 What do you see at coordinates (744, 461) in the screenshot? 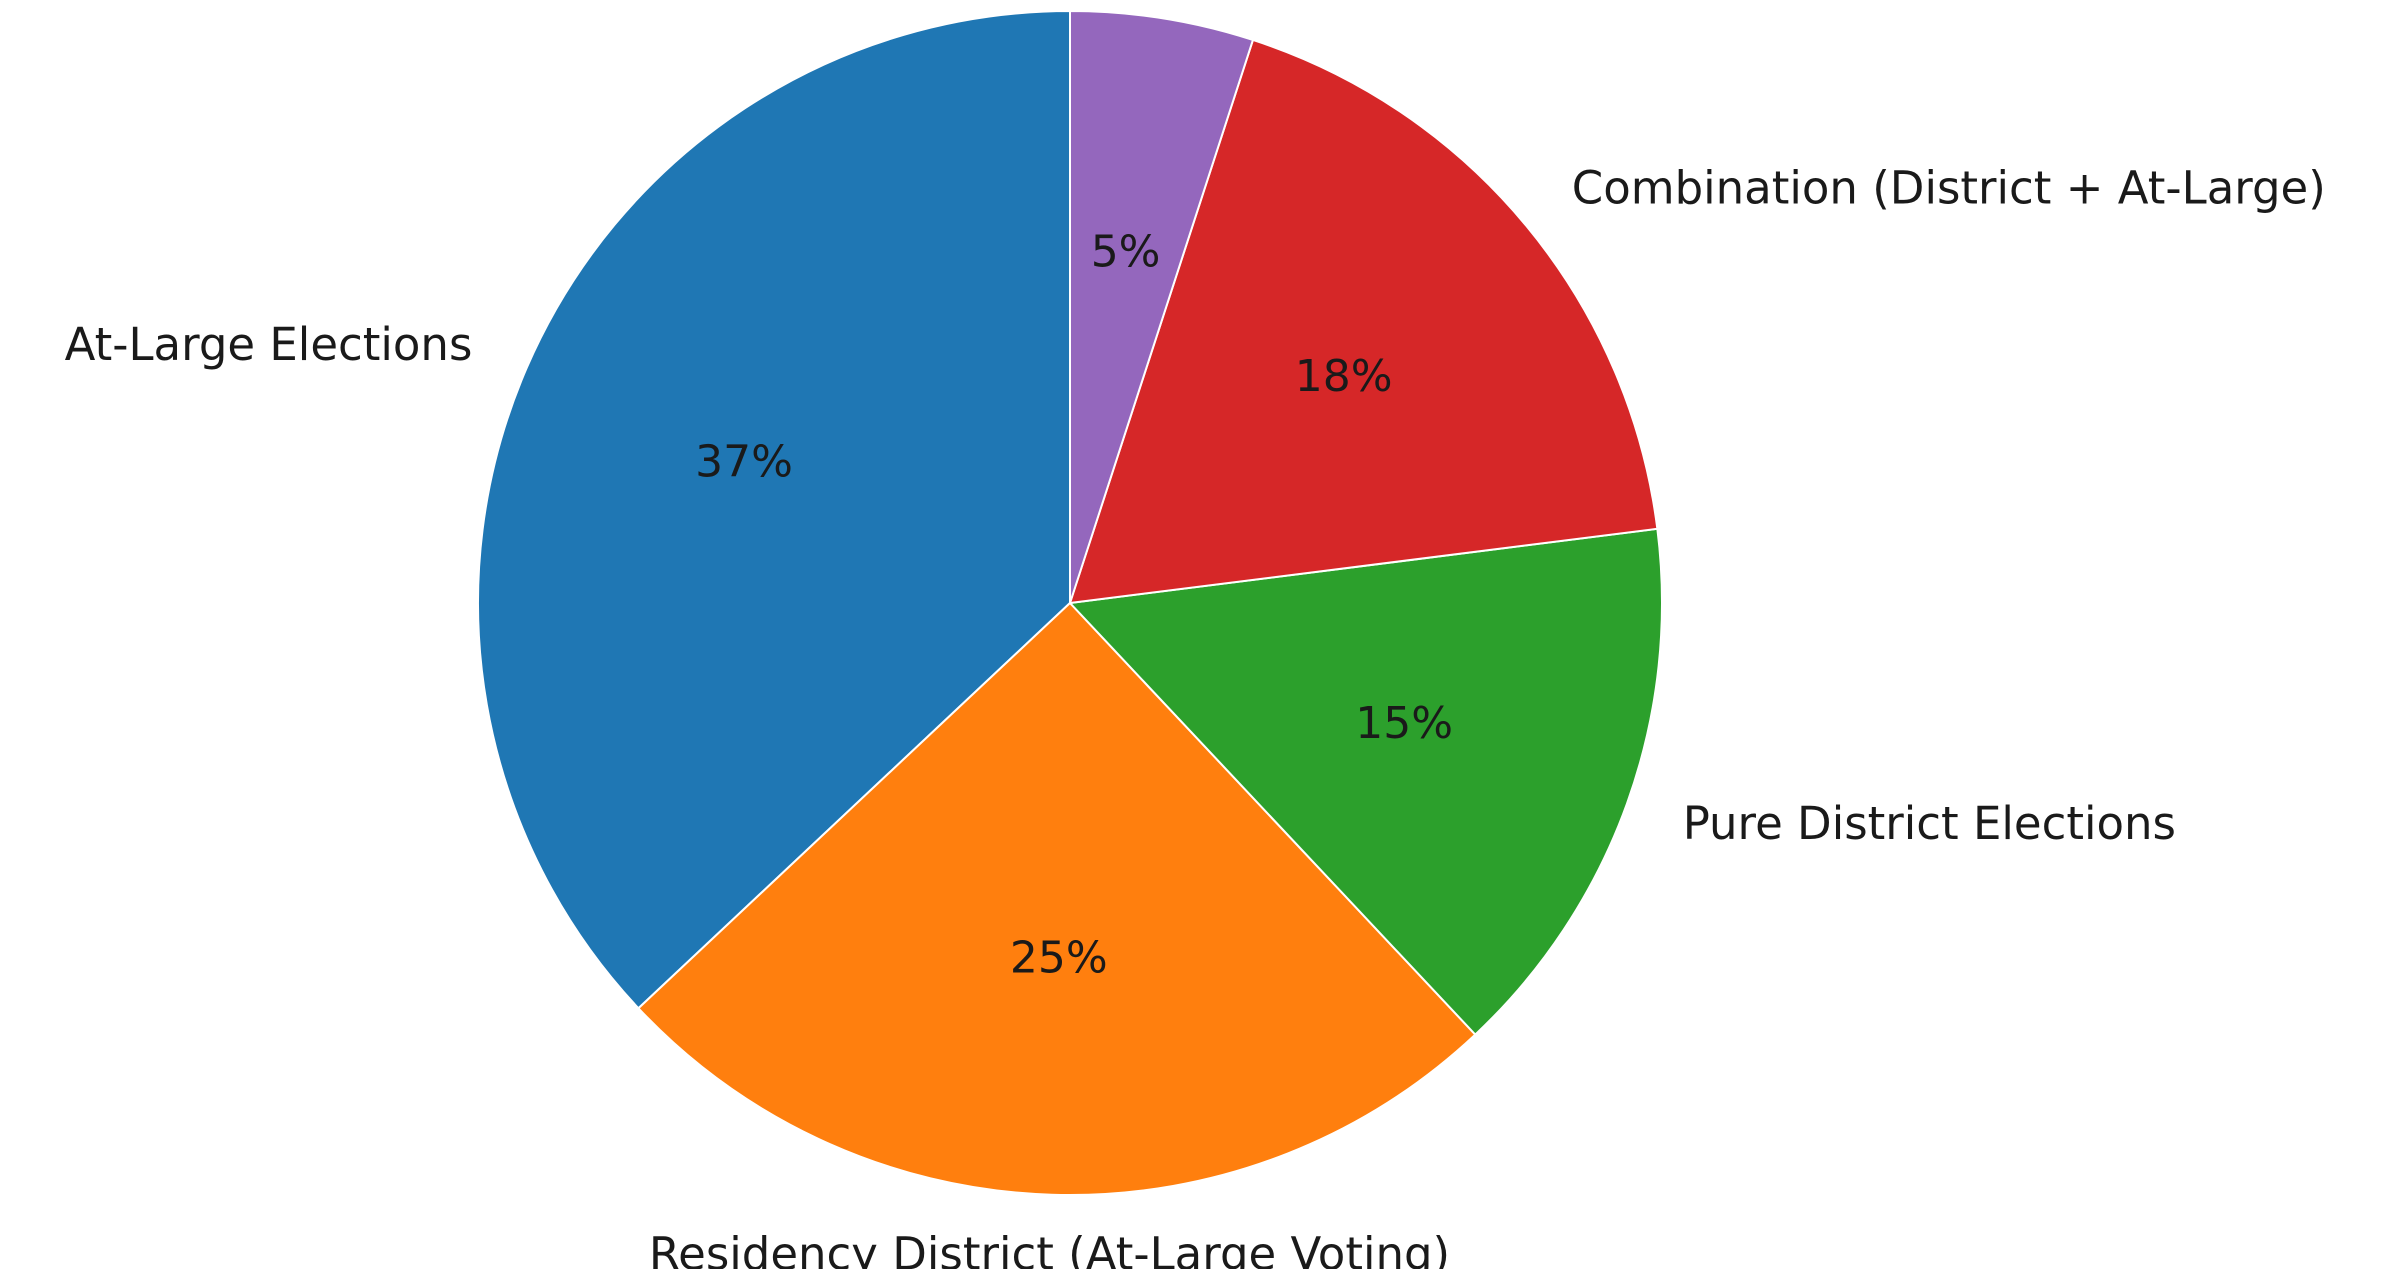
I see `pct-label-at-large-elections: 37%` at bounding box center [744, 461].